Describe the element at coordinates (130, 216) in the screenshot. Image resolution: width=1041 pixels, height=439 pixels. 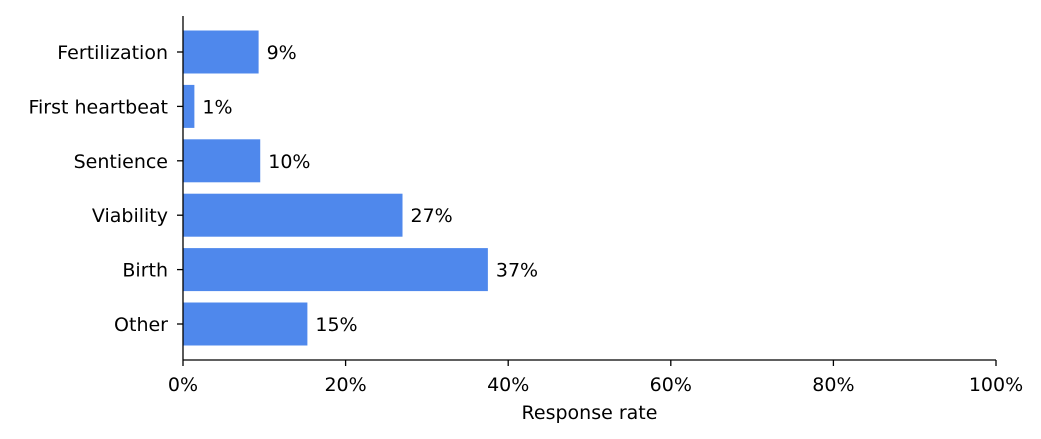
I see `y-tick-label-viability: Viability` at that location.